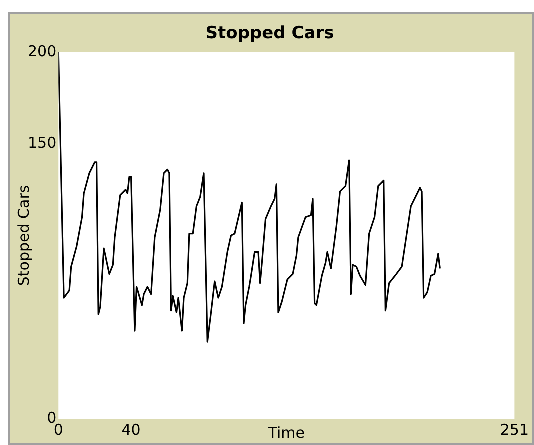 This screenshot has height=445, width=534. What do you see at coordinates (515, 429) in the screenshot?
I see `x-tick-label: 251` at bounding box center [515, 429].